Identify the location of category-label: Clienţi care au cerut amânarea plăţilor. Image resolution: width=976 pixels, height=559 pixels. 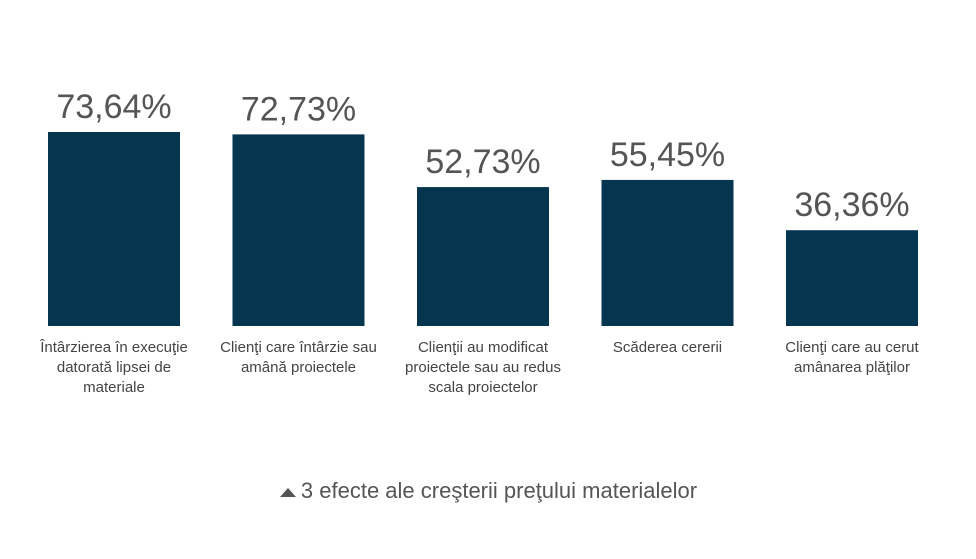
(852, 357).